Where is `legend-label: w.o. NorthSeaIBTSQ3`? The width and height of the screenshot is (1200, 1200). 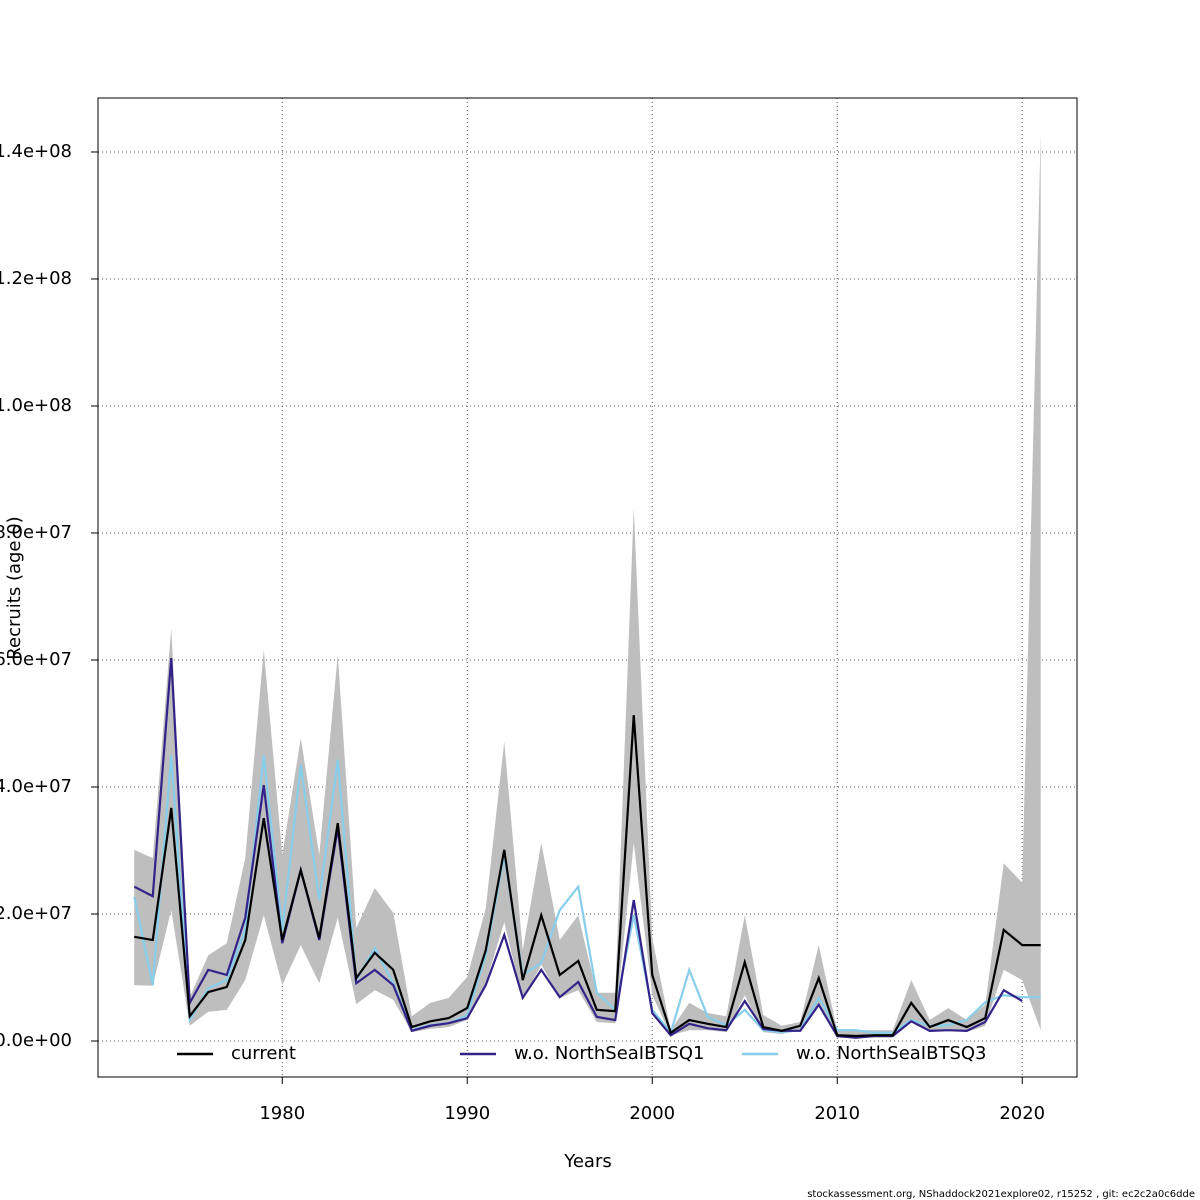 legend-label: w.o. NorthSeaIBTSQ3 is located at coordinates (891, 1053).